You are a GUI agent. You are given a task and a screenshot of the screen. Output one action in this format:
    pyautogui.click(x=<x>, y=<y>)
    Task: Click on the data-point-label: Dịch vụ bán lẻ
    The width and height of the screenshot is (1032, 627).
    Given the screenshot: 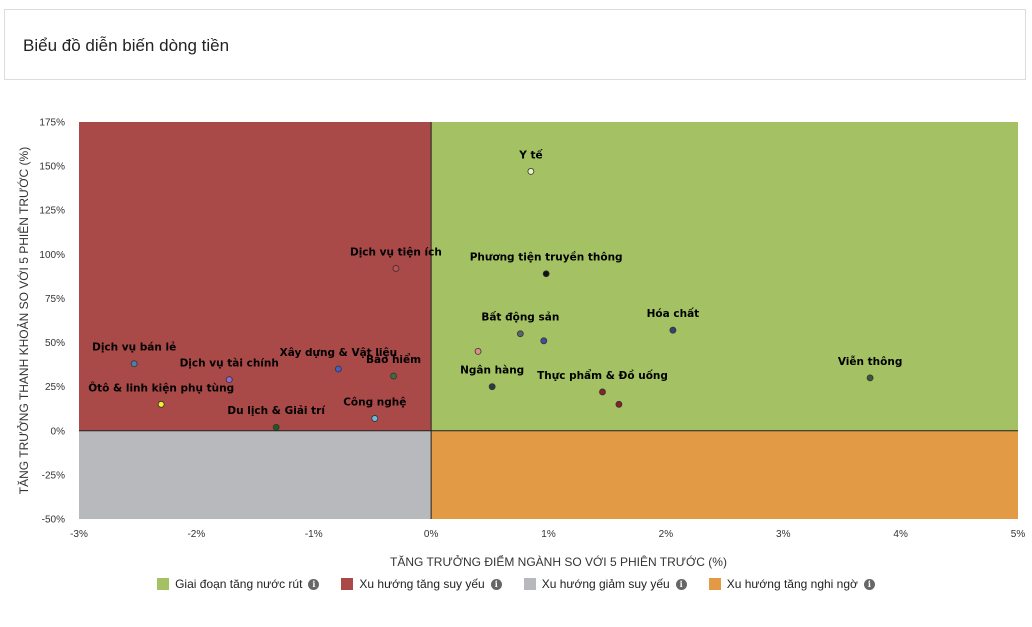 What is the action you would take?
    pyautogui.click(x=134, y=348)
    